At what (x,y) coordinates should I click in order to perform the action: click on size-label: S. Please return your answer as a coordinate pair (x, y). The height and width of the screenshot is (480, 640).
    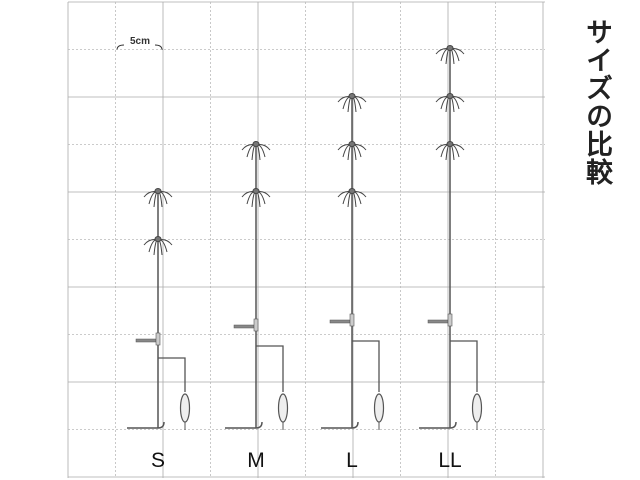
    Looking at the image, I should click on (158, 460).